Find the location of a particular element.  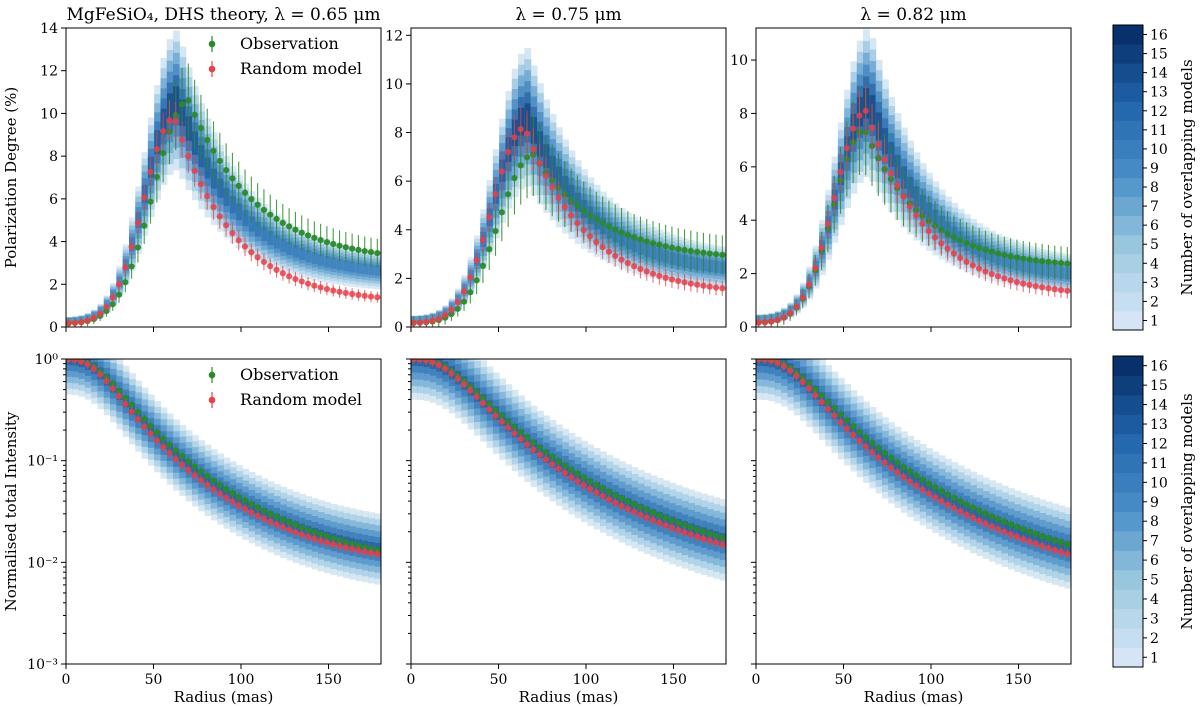

y-tick-label: 10⁻¹ is located at coordinates (42, 462).